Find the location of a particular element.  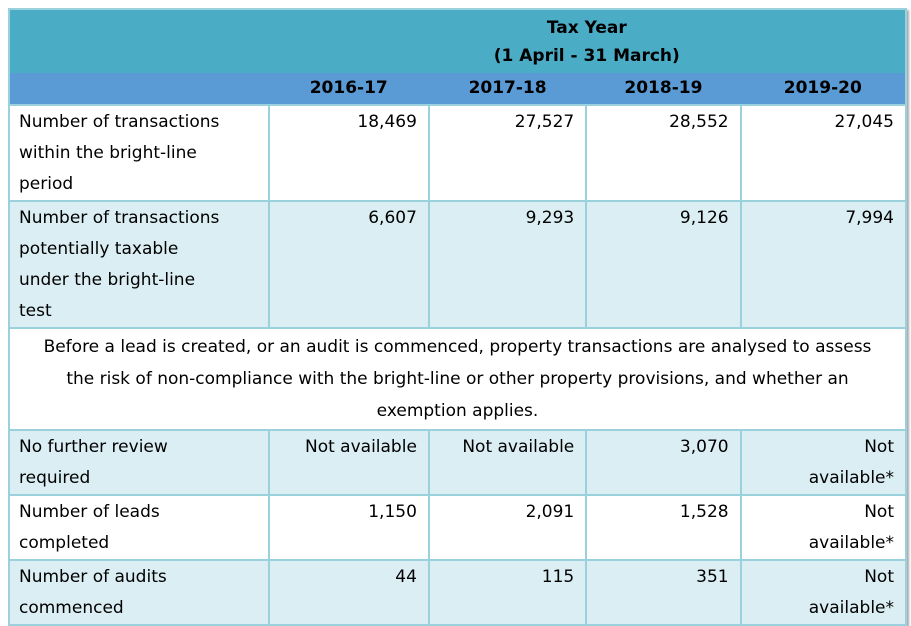

value-cell: 27,527 is located at coordinates (507, 153).